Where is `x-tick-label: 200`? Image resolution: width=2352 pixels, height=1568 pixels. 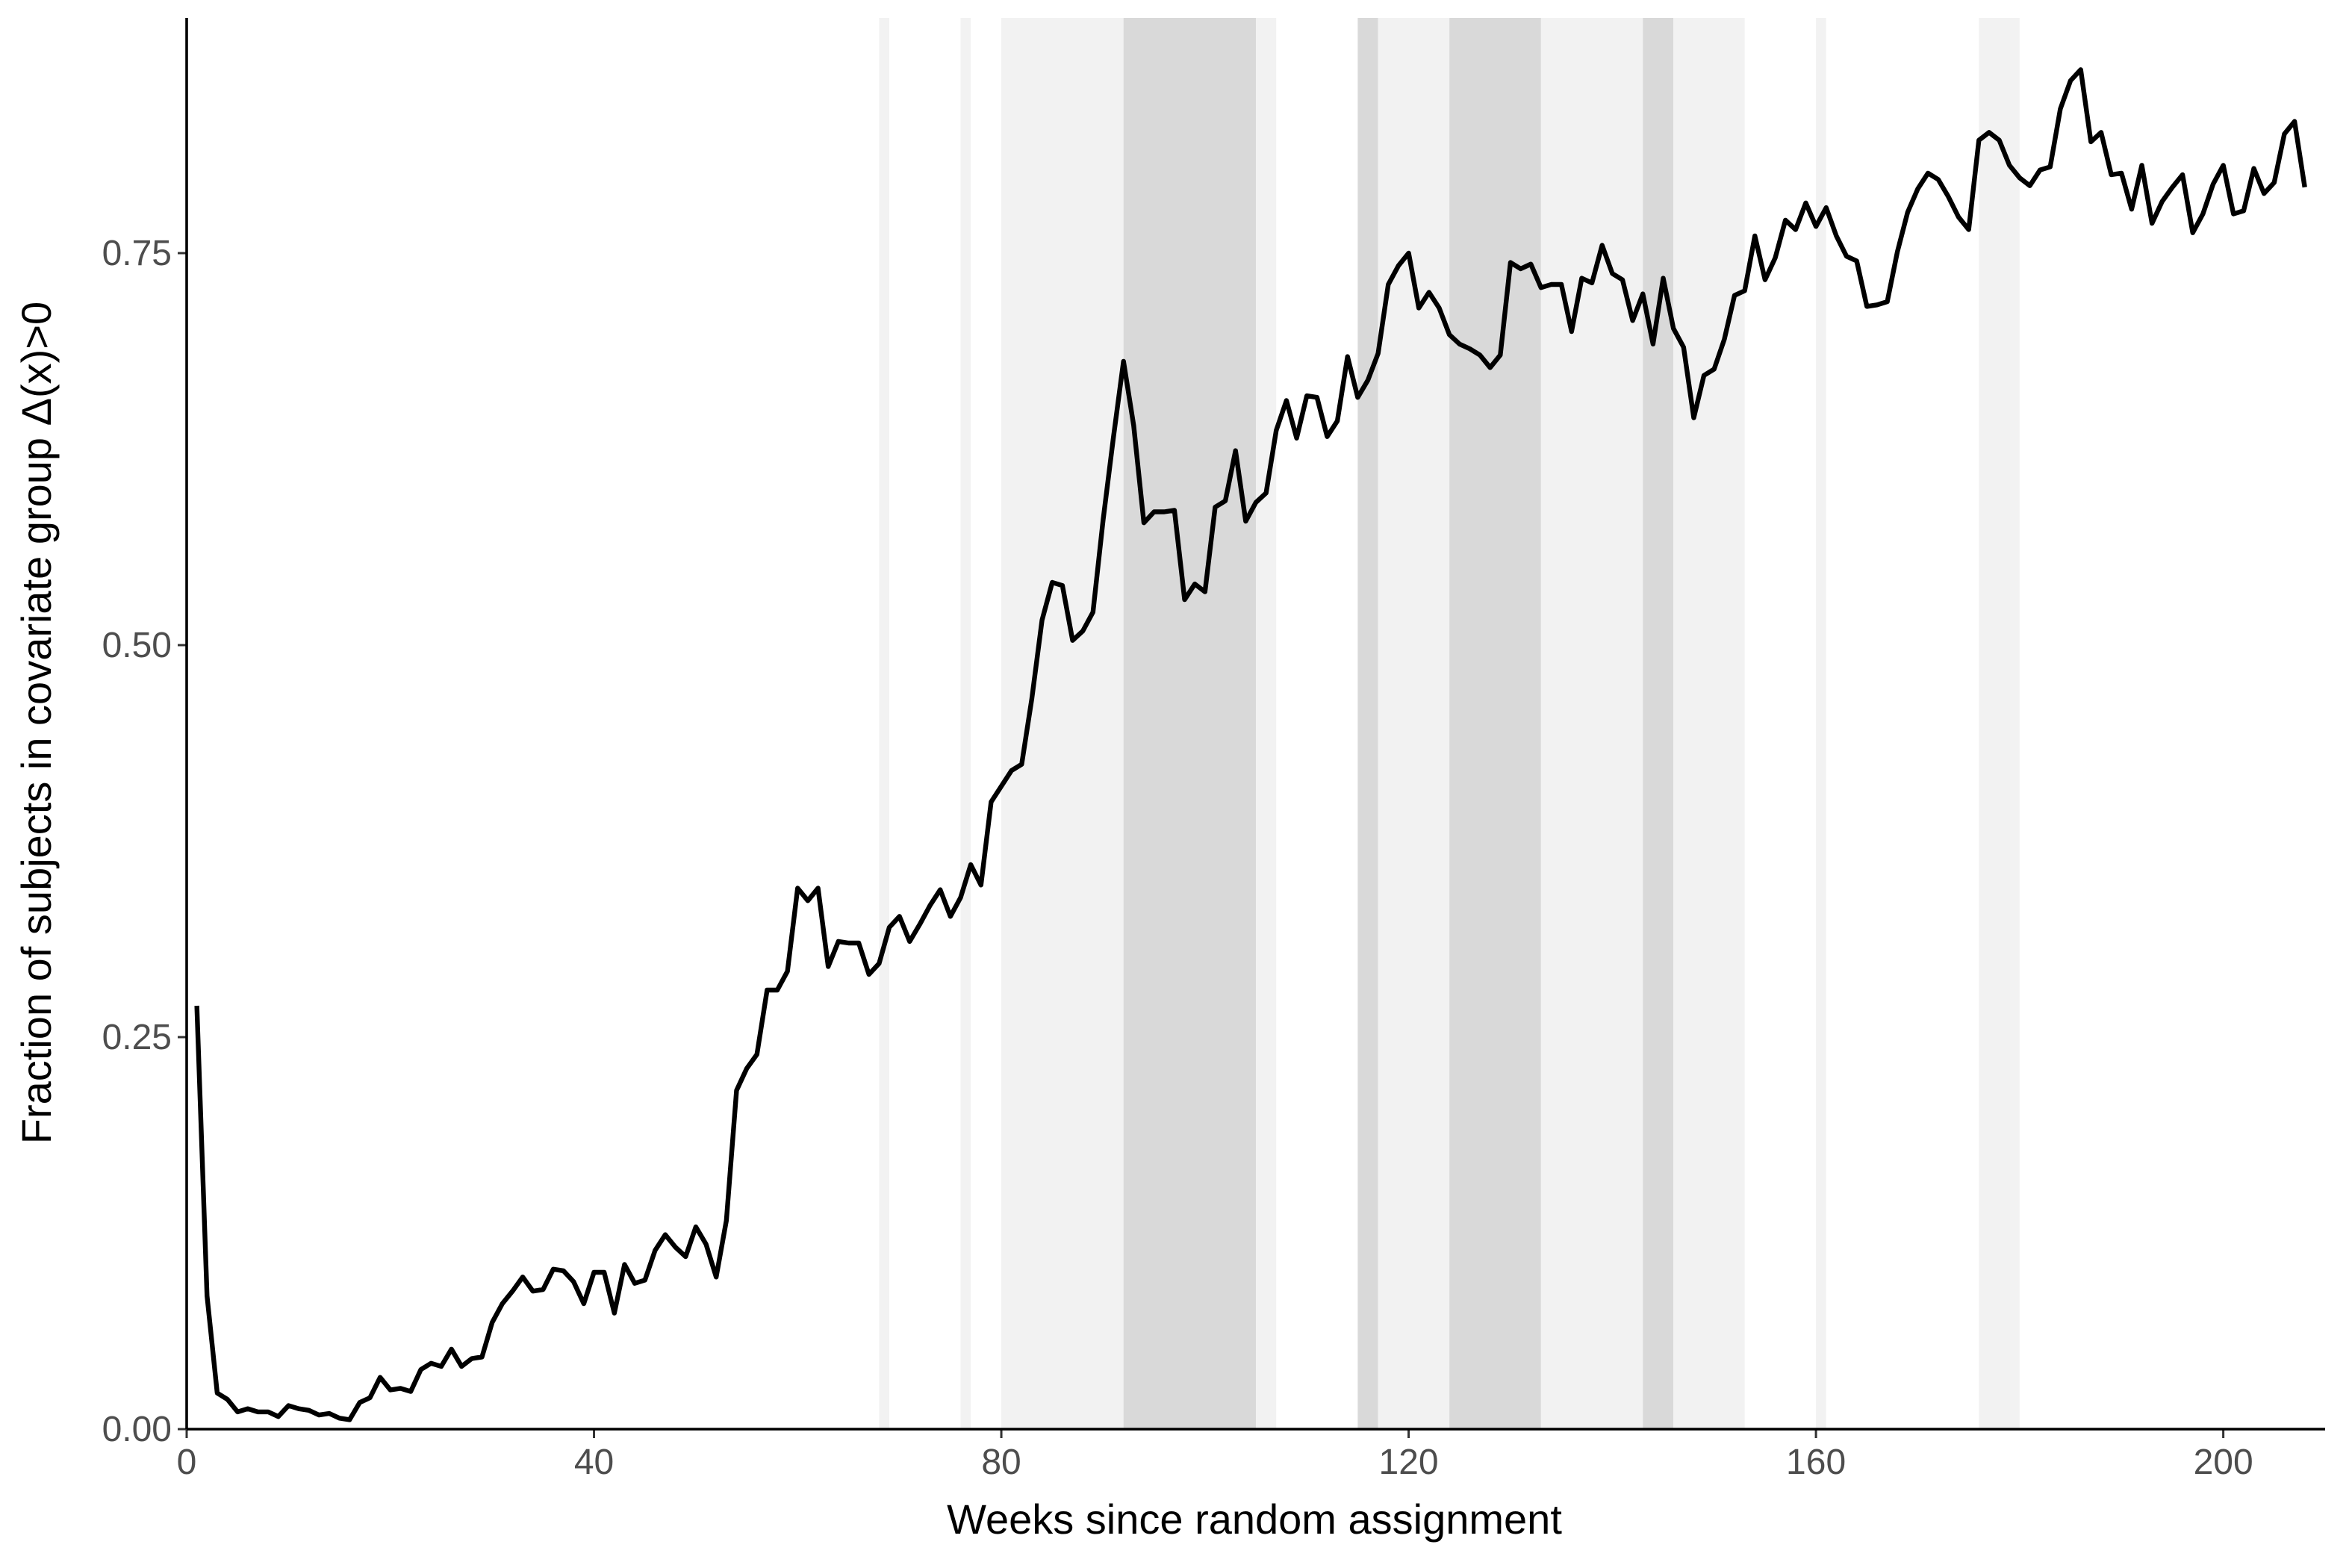 x-tick-label: 200 is located at coordinates (2223, 1462).